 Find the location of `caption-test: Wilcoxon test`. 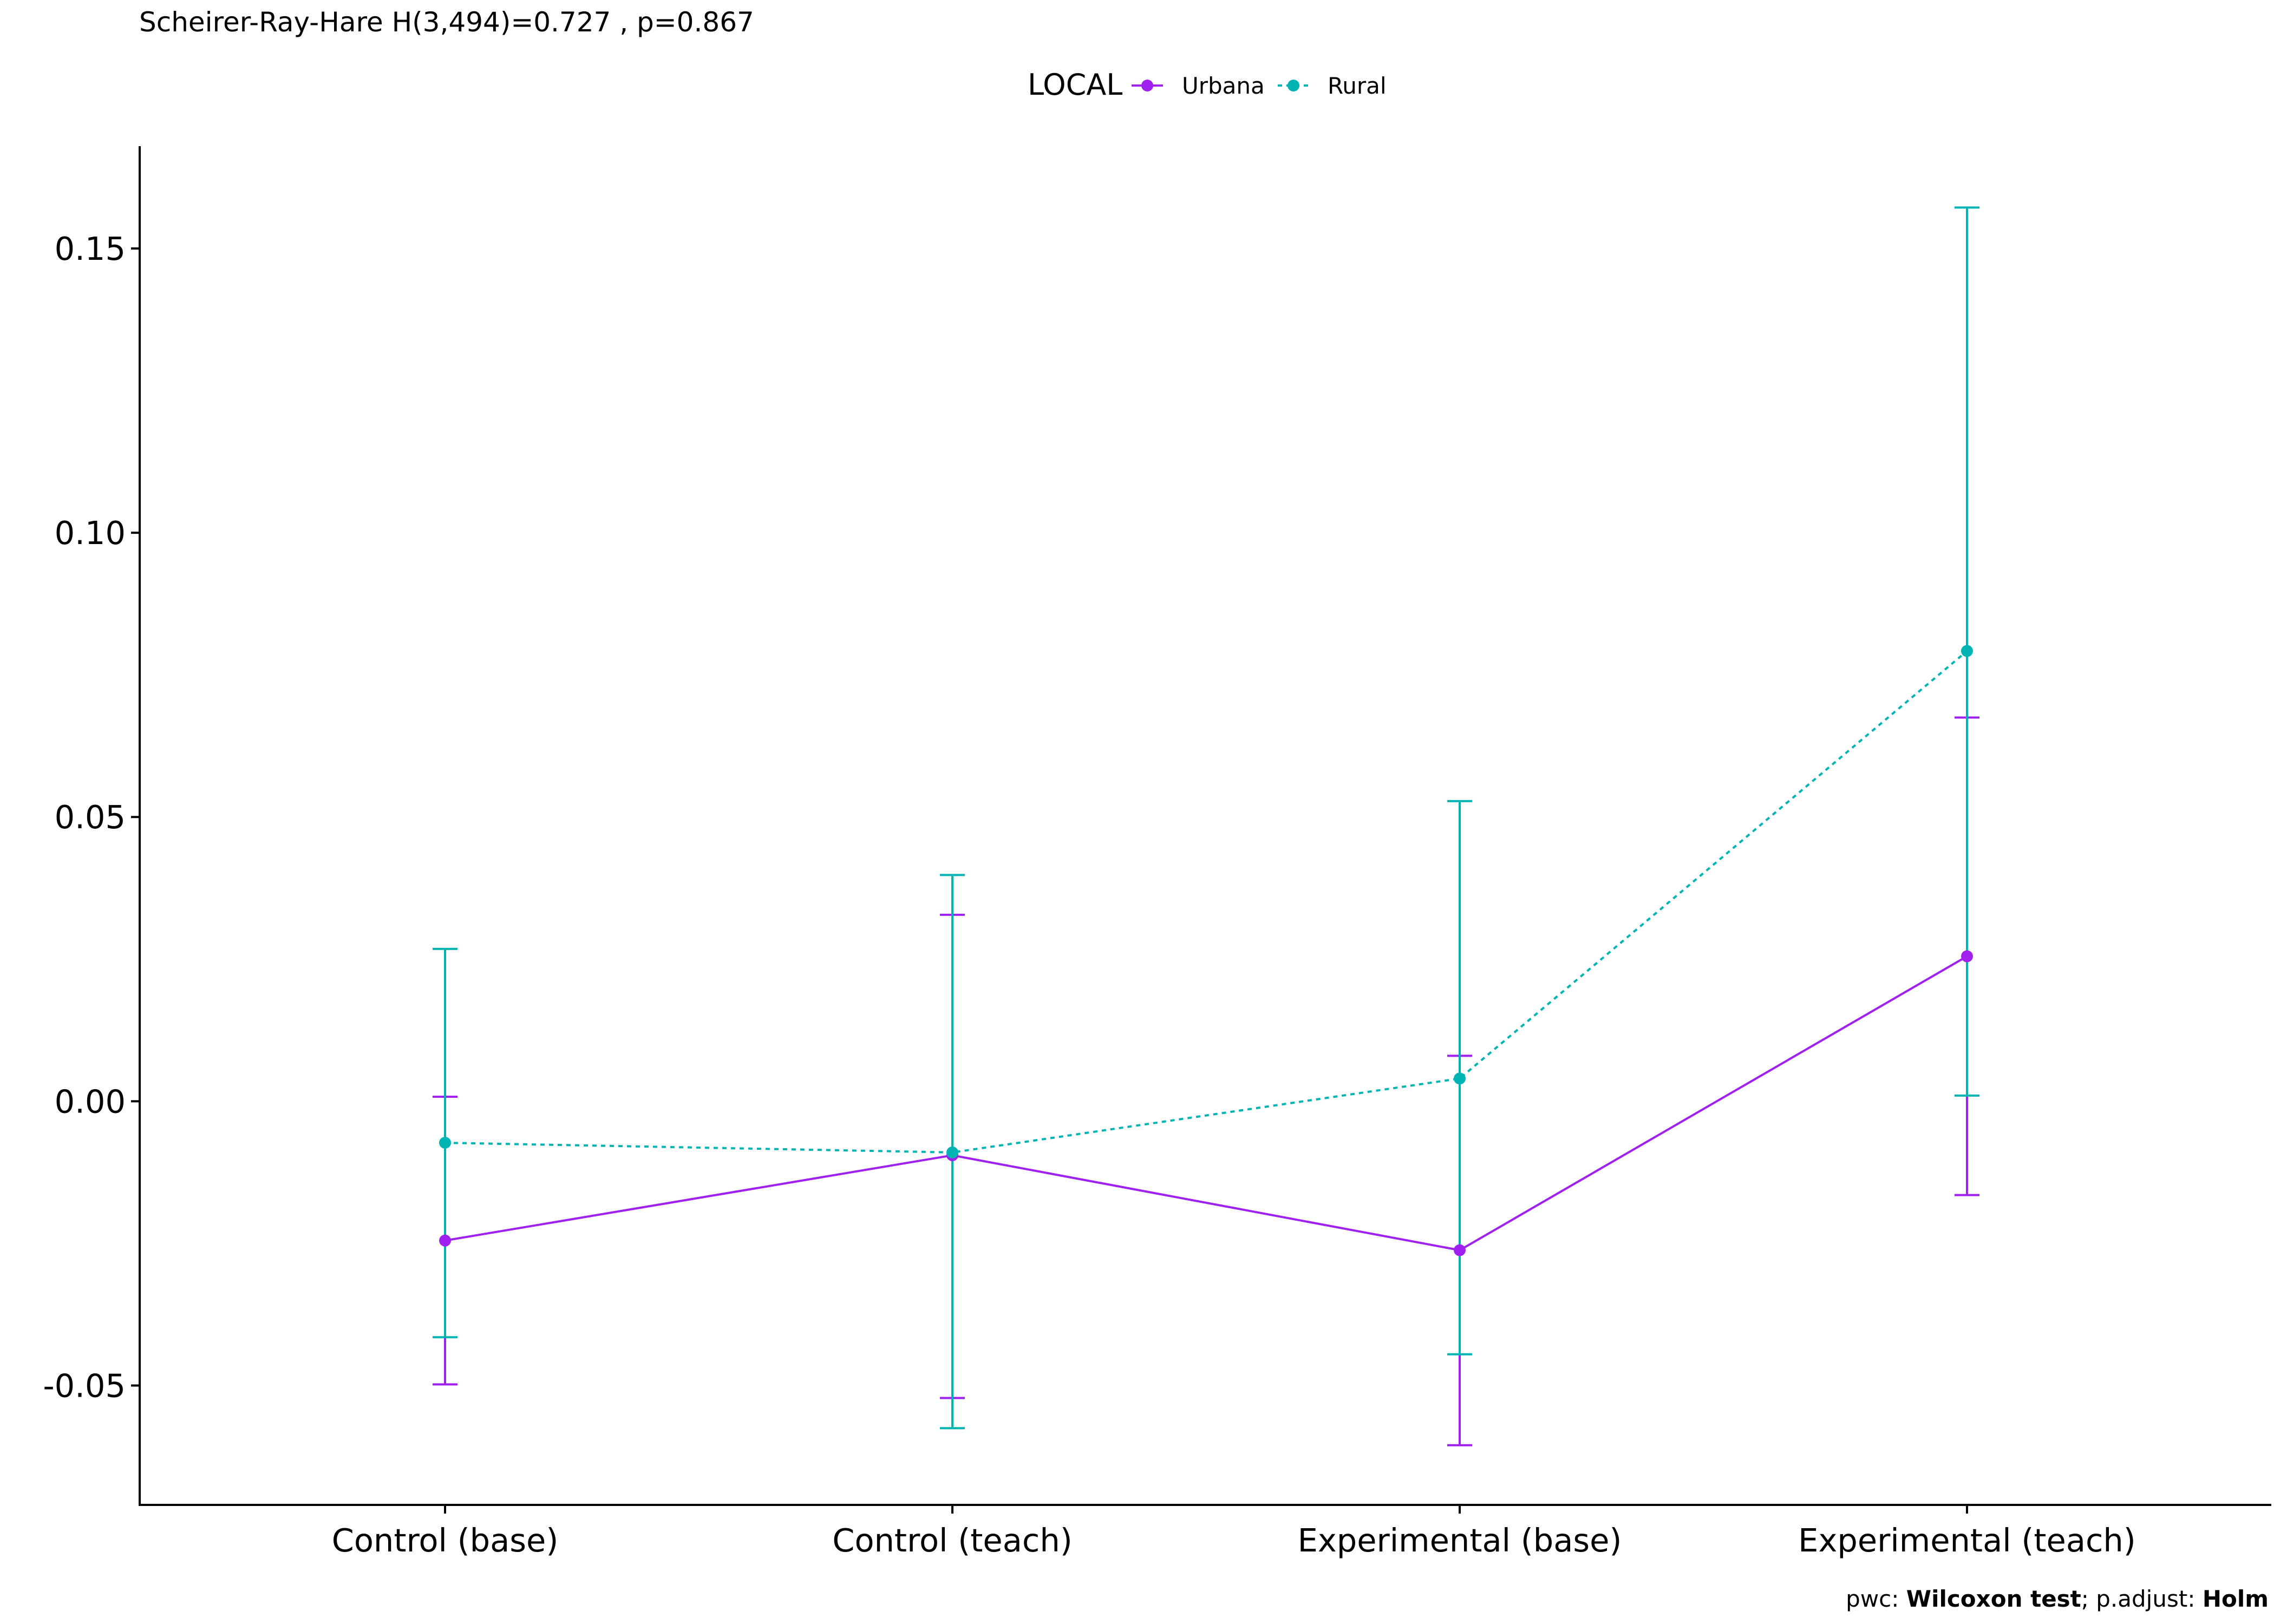

caption-test: Wilcoxon test is located at coordinates (1994, 1599).